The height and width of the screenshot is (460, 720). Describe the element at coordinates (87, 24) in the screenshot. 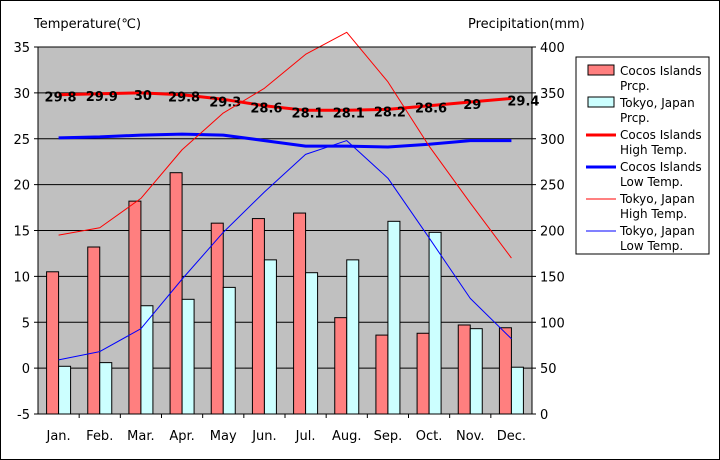

I see `left-axis-title: Temperature(℃)` at that location.